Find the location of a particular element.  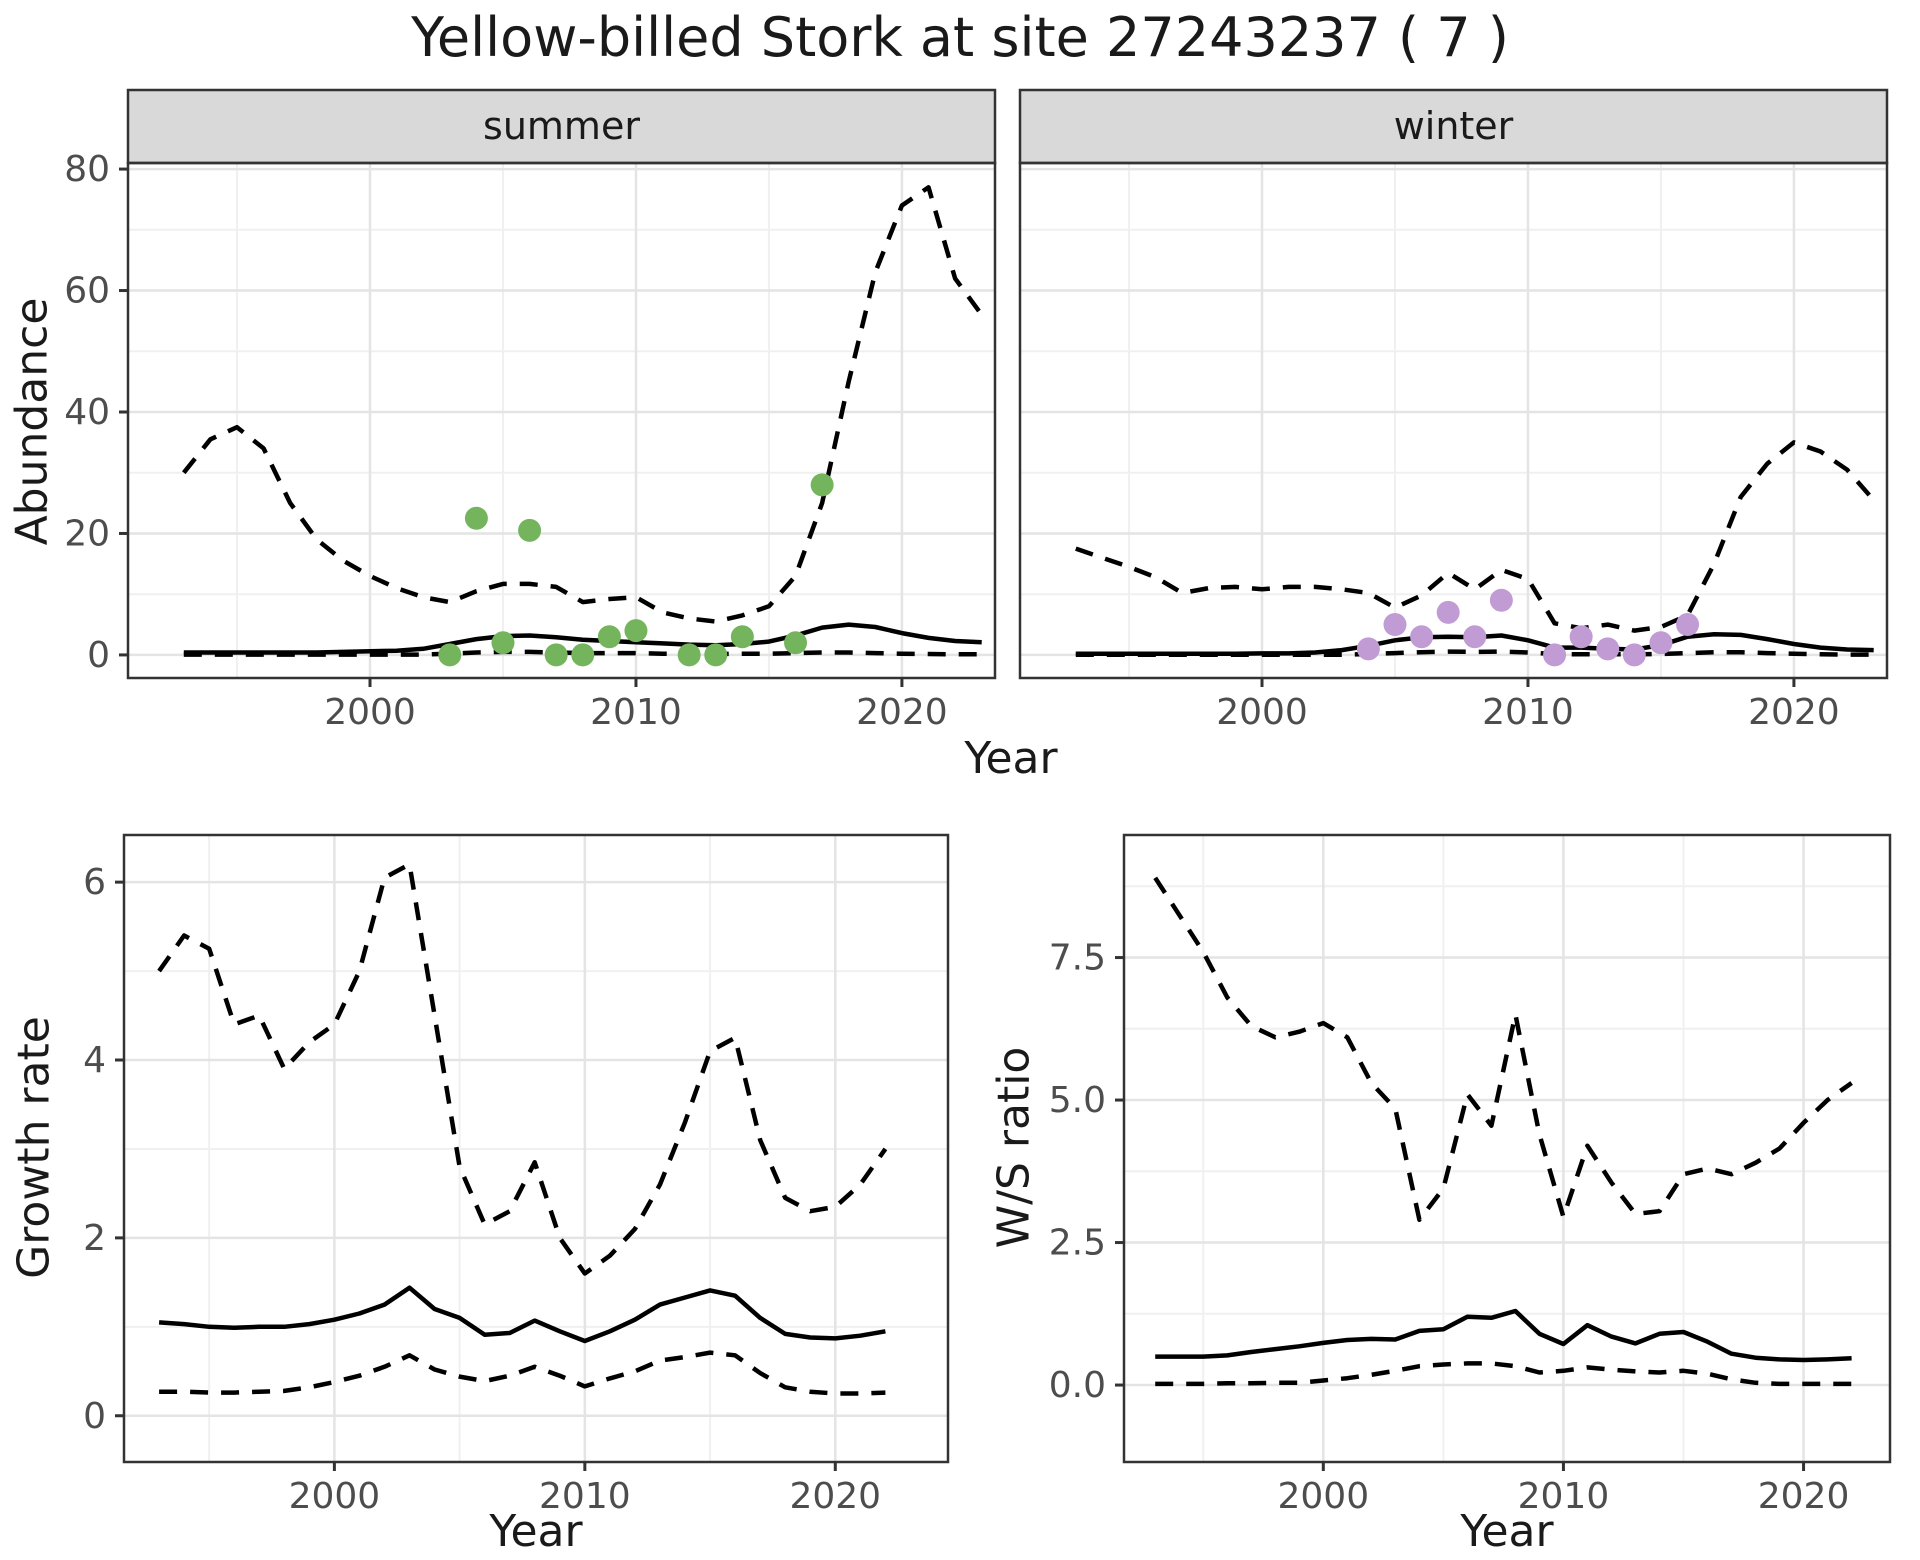

x-axis-title-year-bottom-left: Year is located at coordinates (536, 1531).